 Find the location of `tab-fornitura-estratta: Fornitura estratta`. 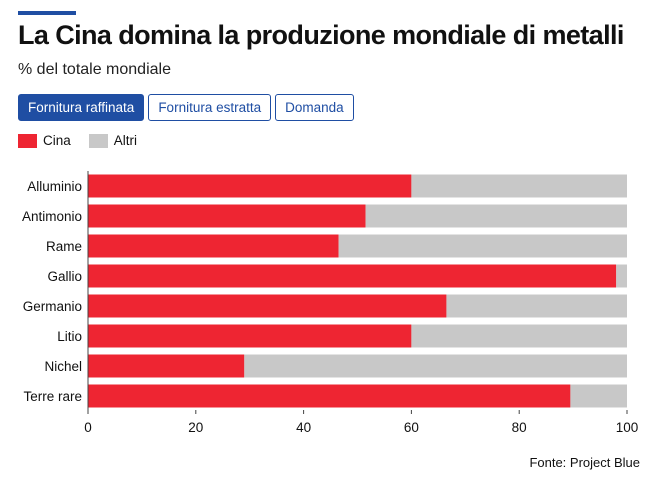

tab-fornitura-estratta: Fornitura estratta is located at coordinates (210, 107).